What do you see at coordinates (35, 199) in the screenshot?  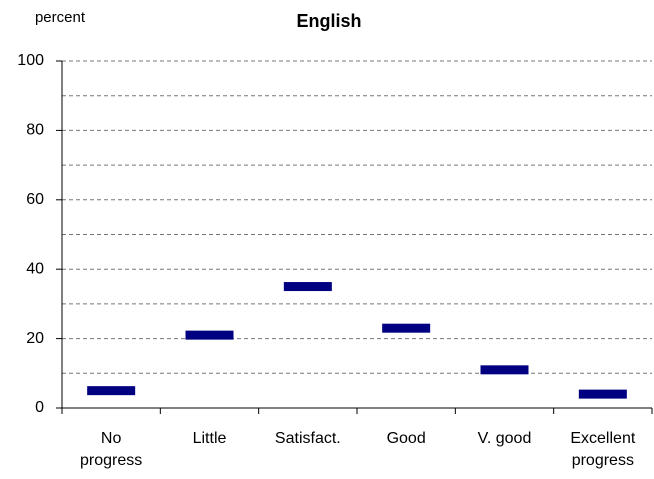 I see `y-tick-label: 60` at bounding box center [35, 199].